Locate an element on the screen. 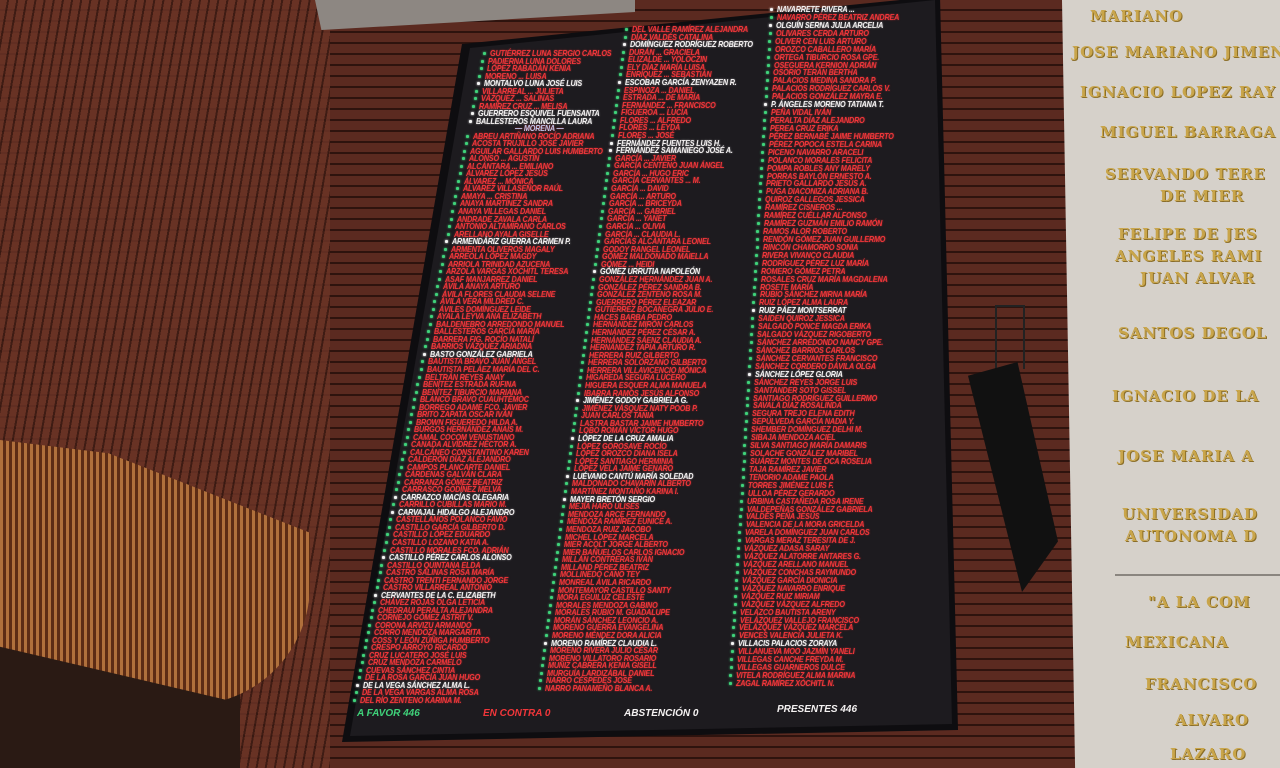  deputy-name: MILLÁN CONTRERAS IVÁN is located at coordinates (607, 559).